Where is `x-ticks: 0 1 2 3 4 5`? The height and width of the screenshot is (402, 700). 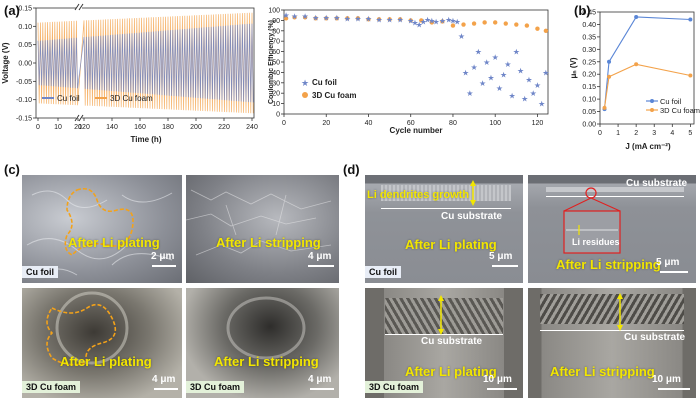 x-ticks: 0 1 2 3 4 5 is located at coordinates (645, 130).